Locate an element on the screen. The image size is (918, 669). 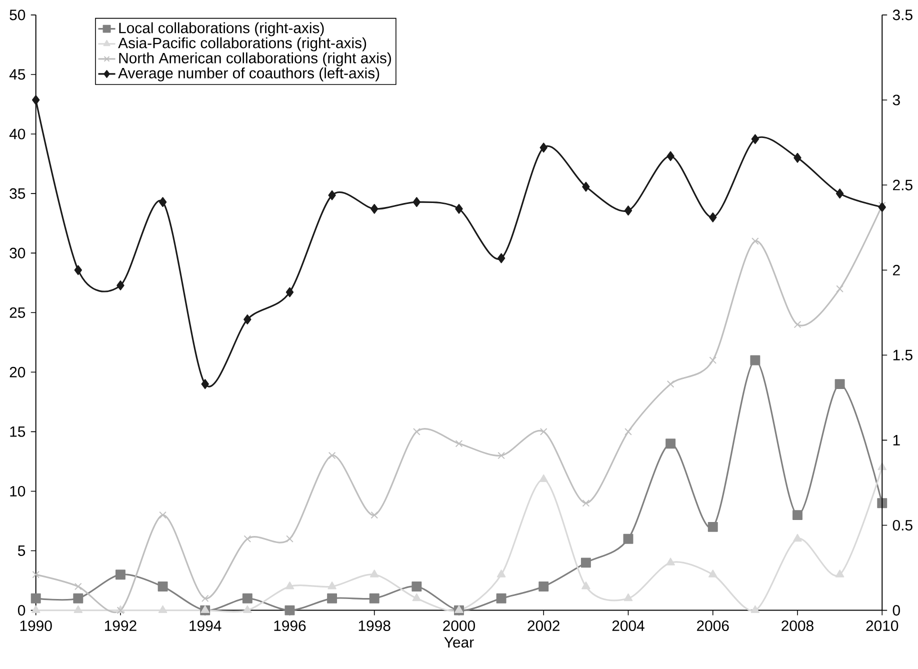
x-tick-label: 1992 is located at coordinates (120, 626).